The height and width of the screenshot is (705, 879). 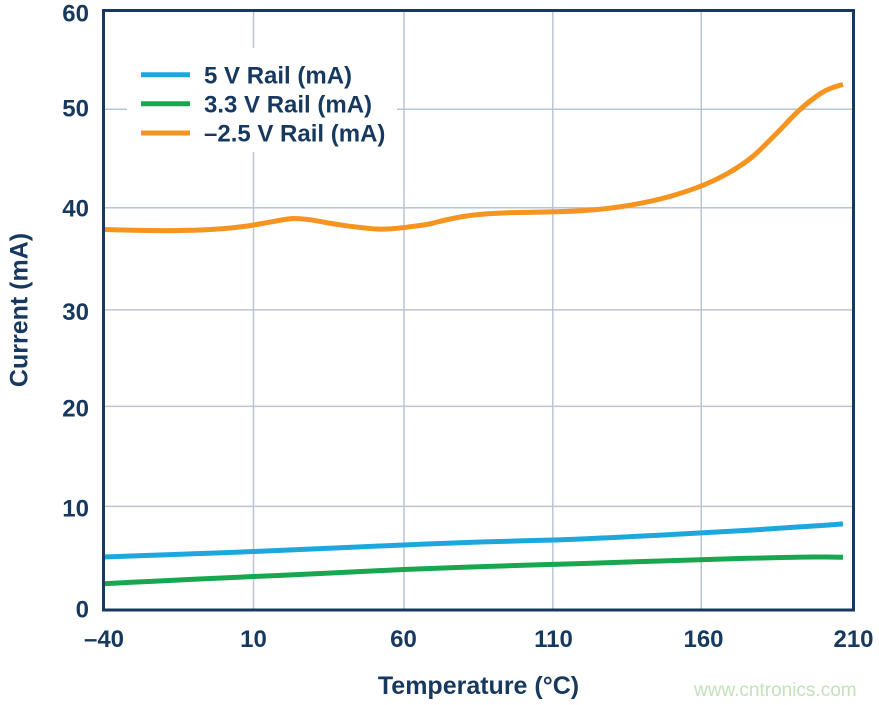 I want to click on svg-text: 40, so click(x=75, y=208).